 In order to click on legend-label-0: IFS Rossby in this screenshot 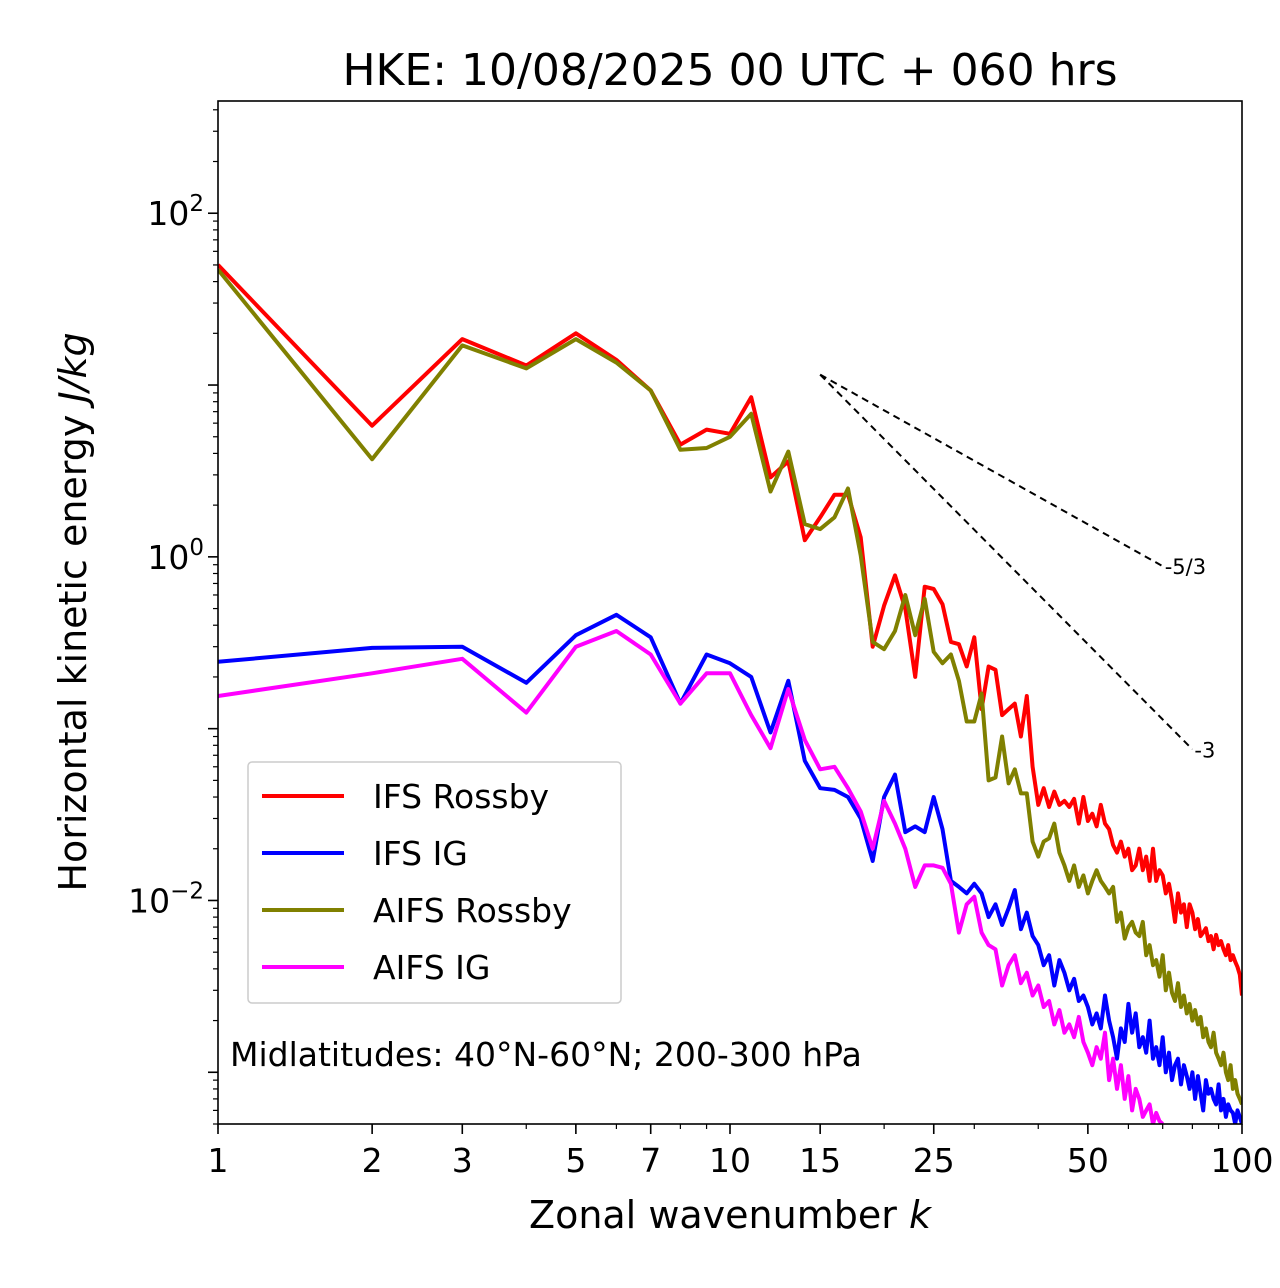, I will do `click(461, 796)`.